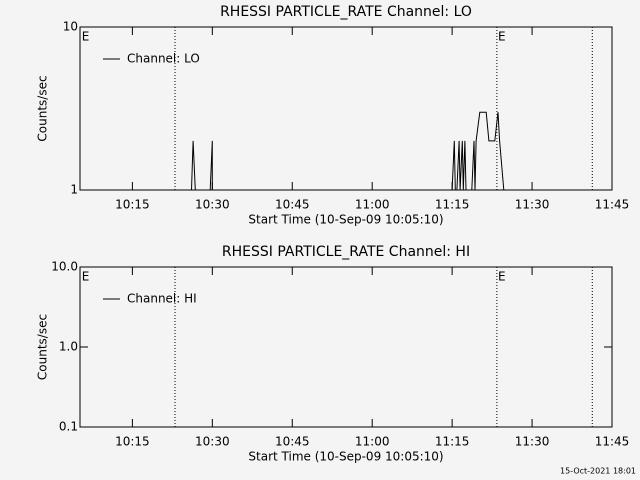 The height and width of the screenshot is (480, 640). Describe the element at coordinates (162, 299) in the screenshot. I see `legend-label: Channel: HI` at that location.